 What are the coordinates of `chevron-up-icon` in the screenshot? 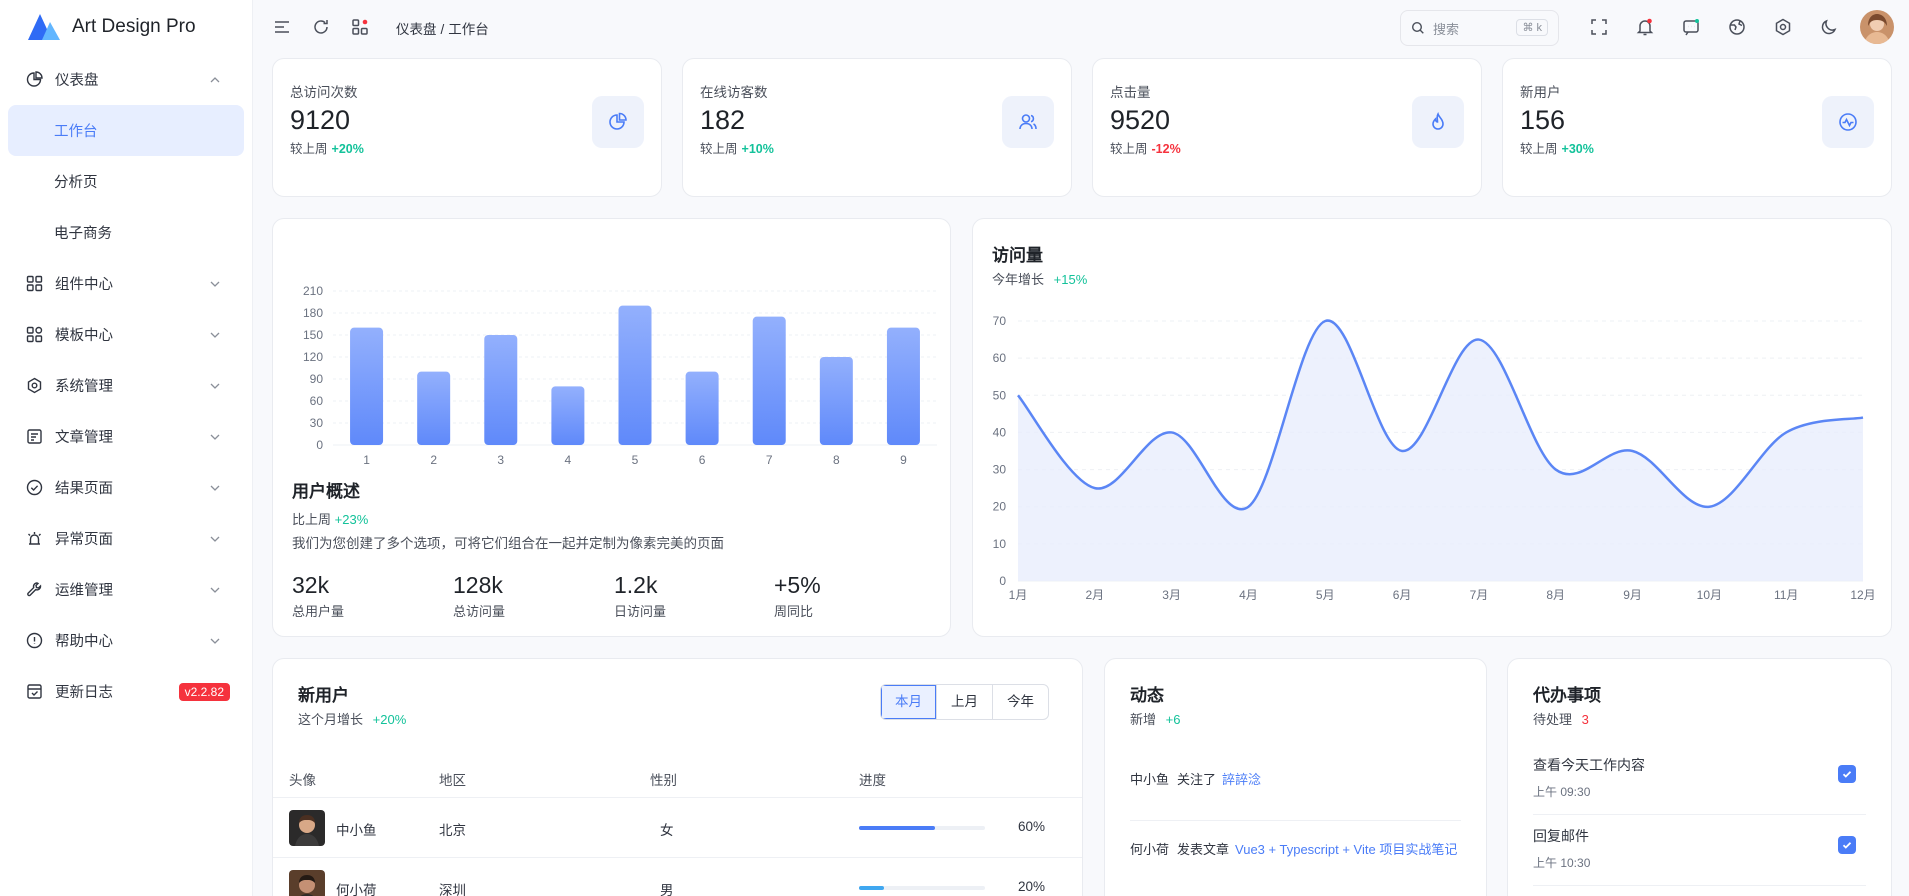 It's located at (215, 79).